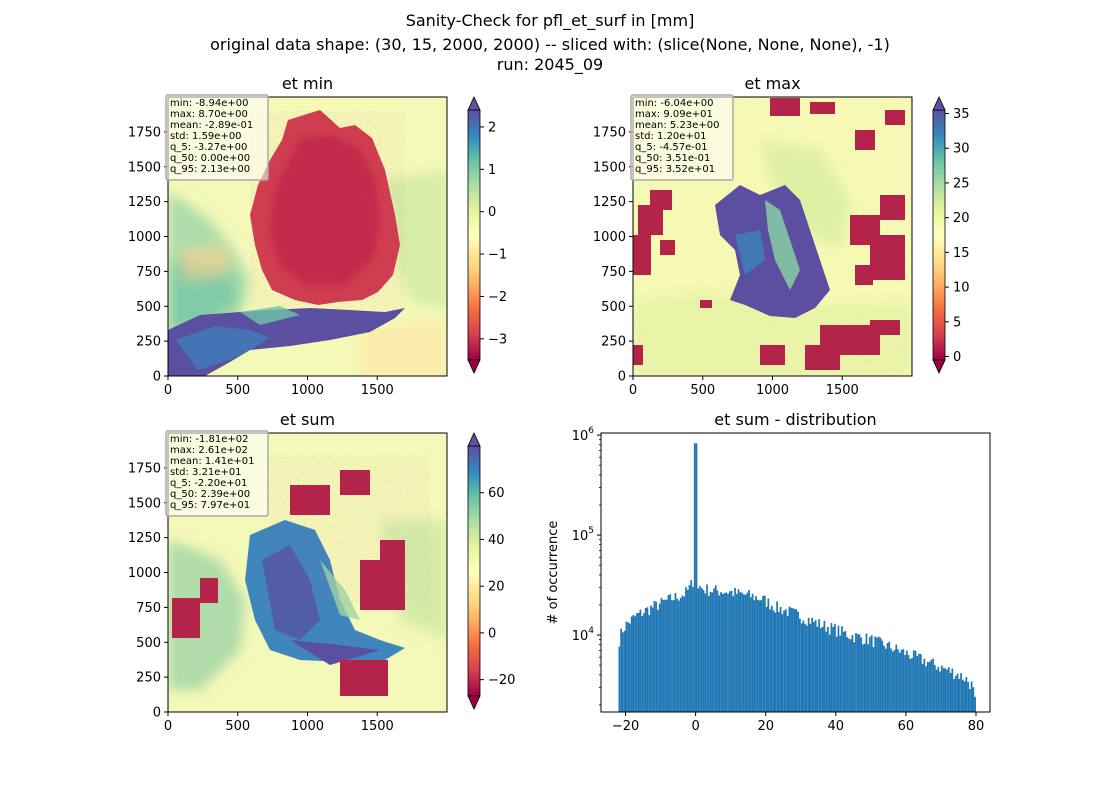 This screenshot has width=1100, height=800. I want to click on et-sum-colorbar-tick-label: 60, so click(496, 493).